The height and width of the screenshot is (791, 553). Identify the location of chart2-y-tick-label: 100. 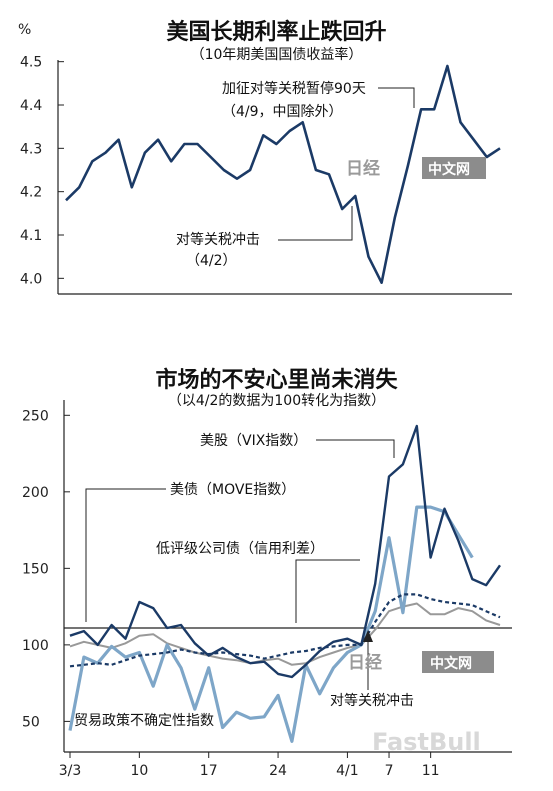
(35, 646).